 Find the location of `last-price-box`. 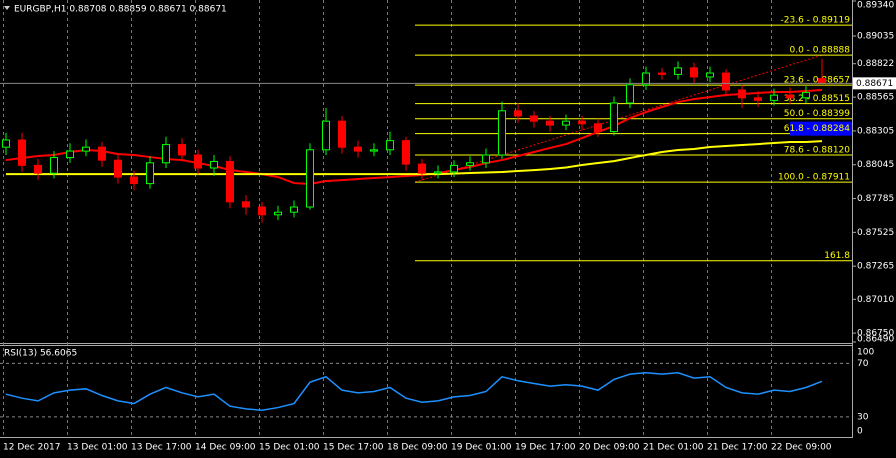

last-price-box is located at coordinates (874, 83).